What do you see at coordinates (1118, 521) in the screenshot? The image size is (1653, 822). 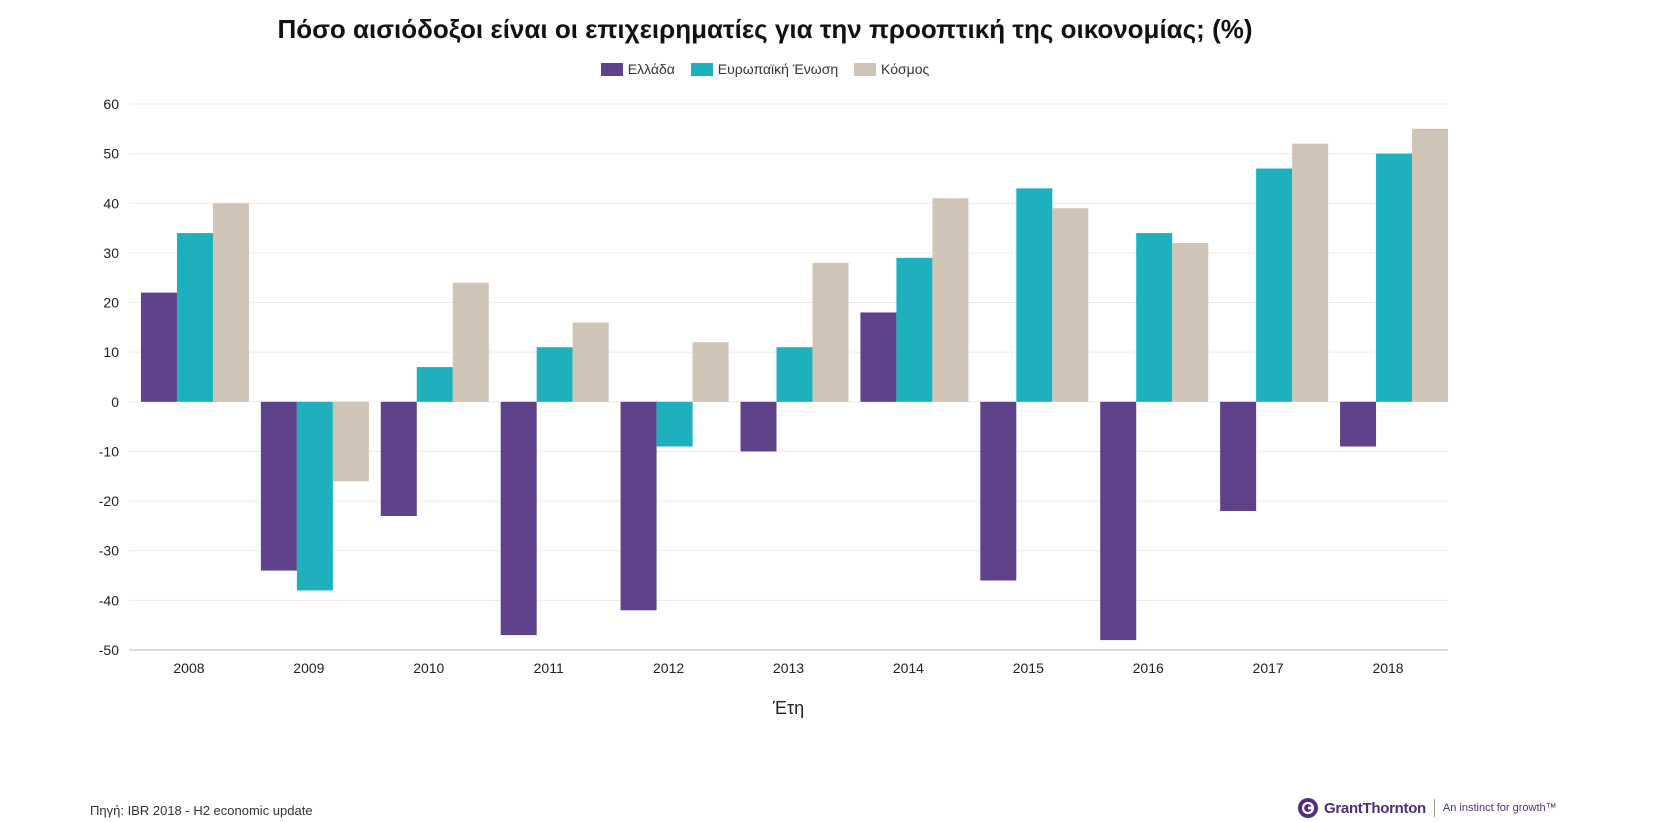 I see `bar-greece-2016` at bounding box center [1118, 521].